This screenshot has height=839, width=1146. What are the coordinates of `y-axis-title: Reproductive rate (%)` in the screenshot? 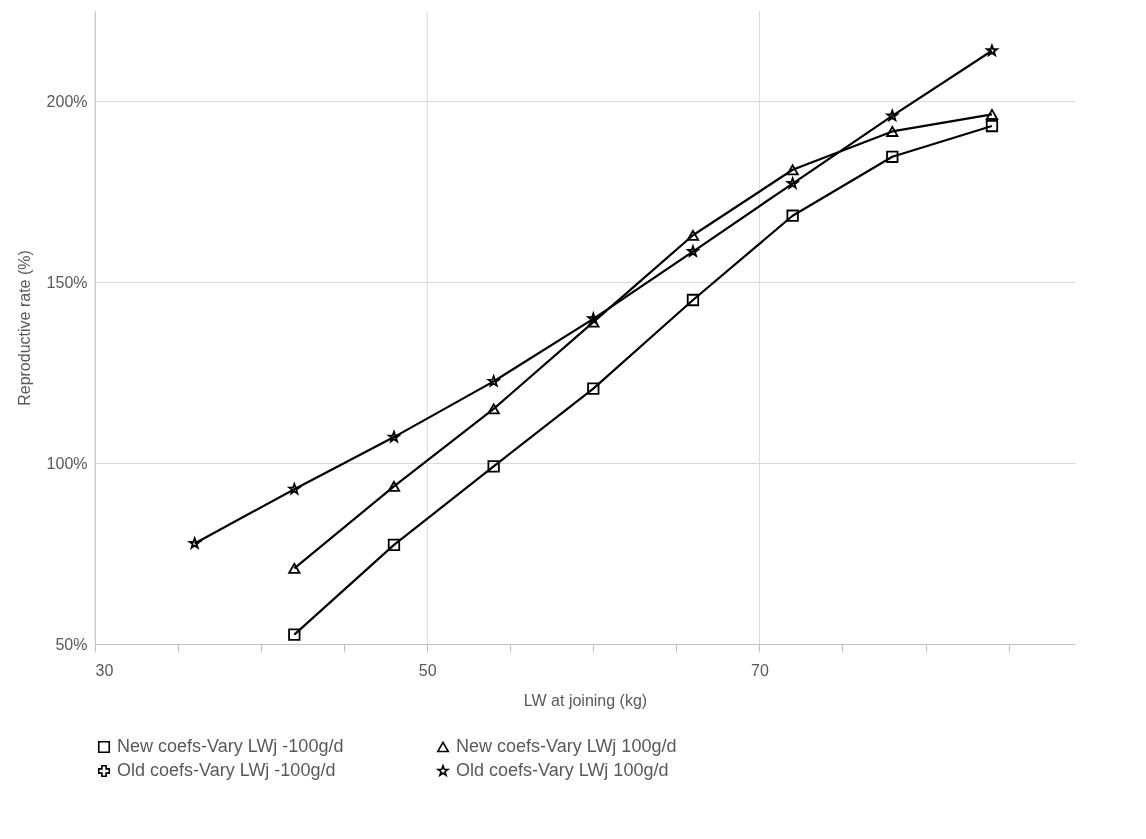 It's located at (24, 328).